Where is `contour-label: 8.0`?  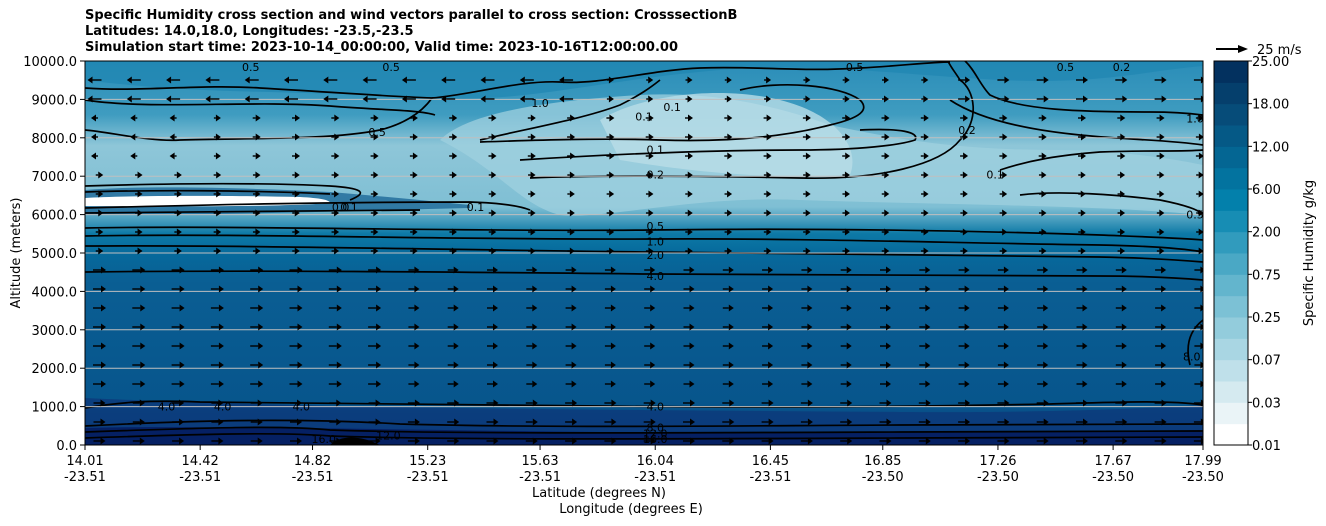
contour-label: 8.0 is located at coordinates (1192, 357).